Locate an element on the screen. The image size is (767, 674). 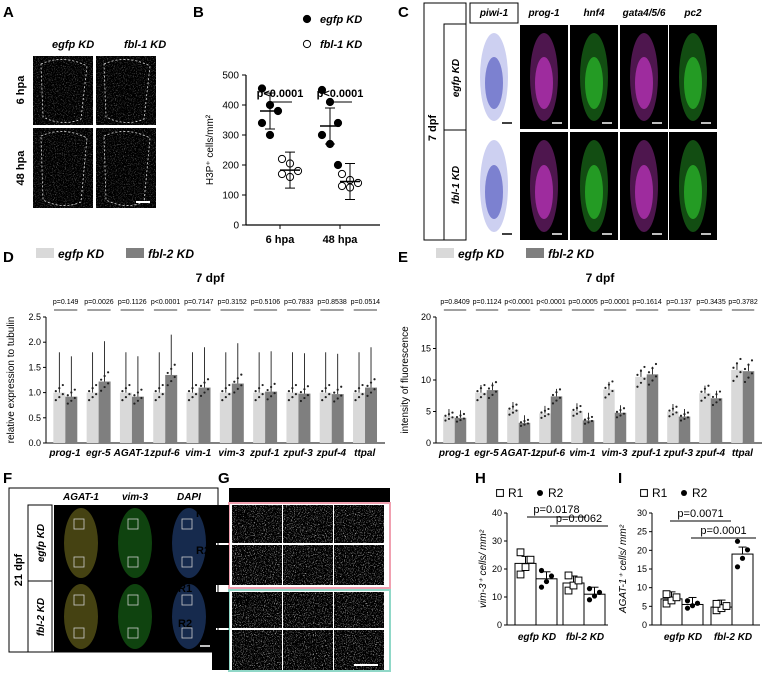
x-tick-label: zpuf-1 is located at coordinates (646, 453).